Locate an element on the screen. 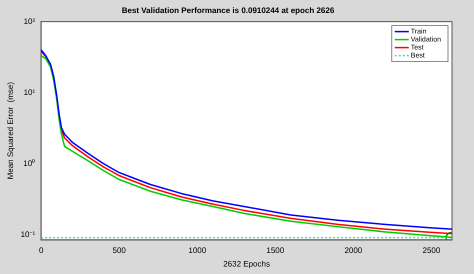 The image size is (474, 274). x-tick-label: 0 is located at coordinates (41, 250).